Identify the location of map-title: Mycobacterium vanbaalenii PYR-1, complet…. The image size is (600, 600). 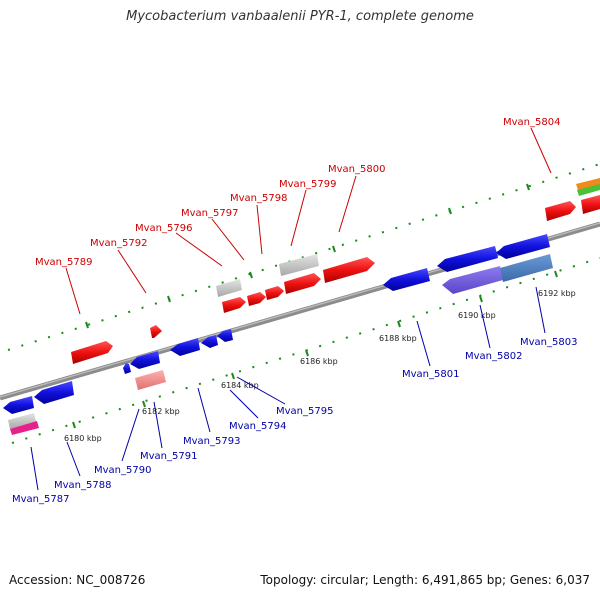
(300, 16).